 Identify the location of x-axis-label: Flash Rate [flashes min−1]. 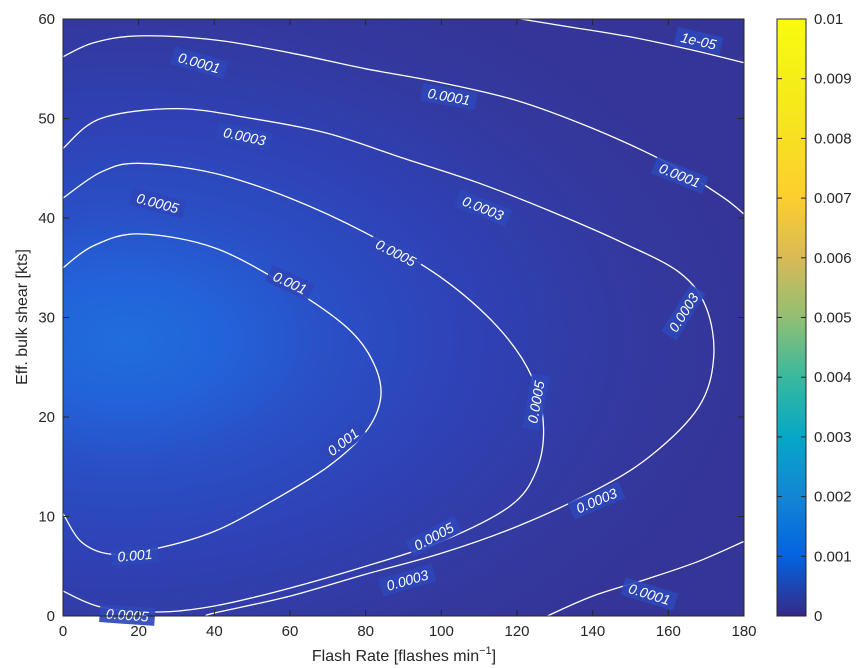
(404, 655).